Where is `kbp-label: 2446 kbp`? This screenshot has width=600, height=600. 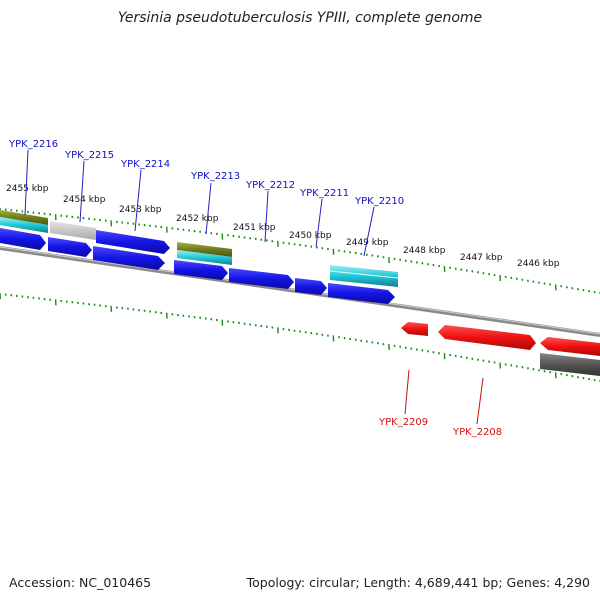 kbp-label: 2446 kbp is located at coordinates (538, 264).